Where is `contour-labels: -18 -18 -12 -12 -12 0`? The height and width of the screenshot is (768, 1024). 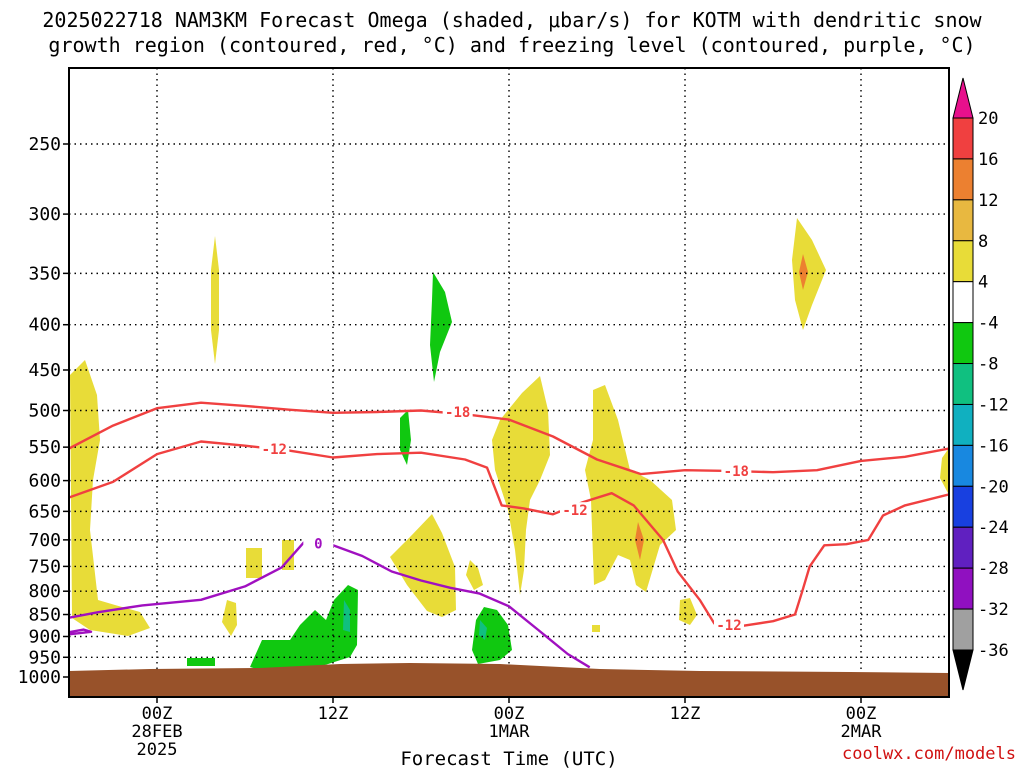
contour-labels: -18 -18 -12 -12 -12 0 is located at coordinates (505, 519).